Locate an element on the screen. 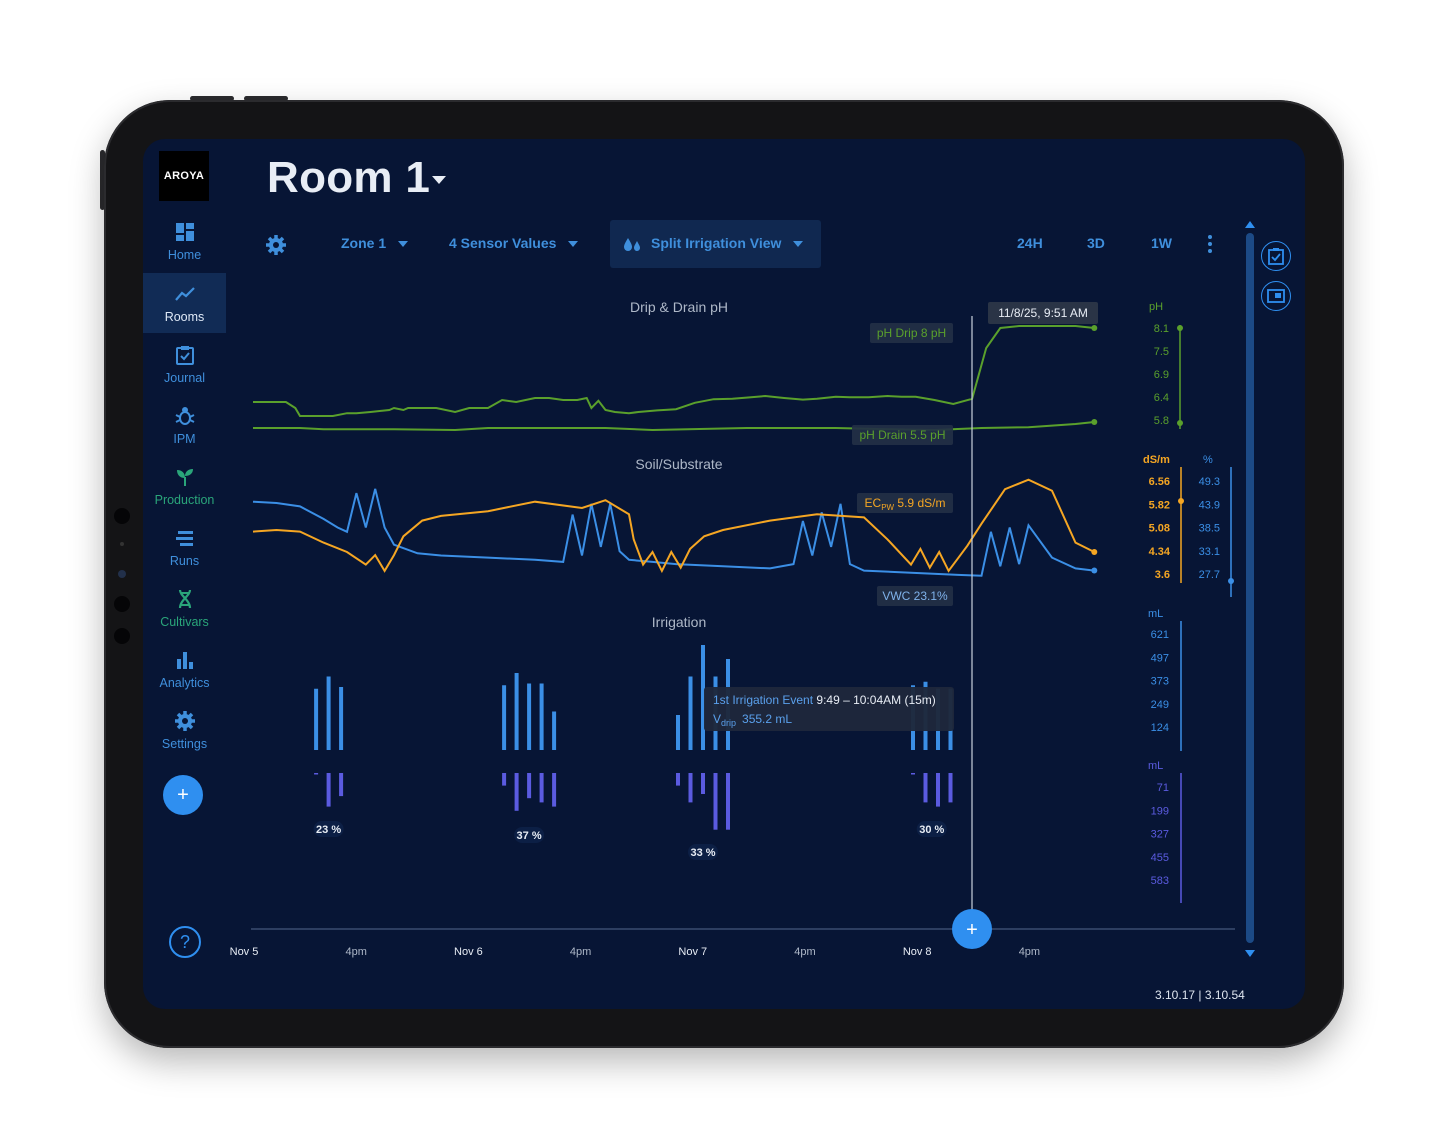 The image size is (1440, 1146). tooltip-vdrip-value: 355.2 mL is located at coordinates (767, 719).